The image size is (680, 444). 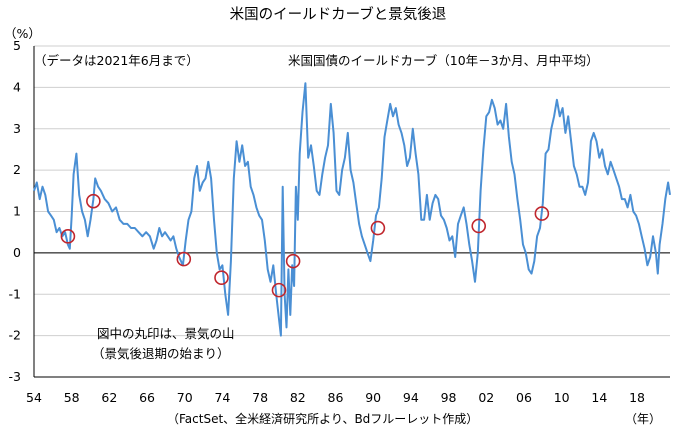 What do you see at coordinates (166, 333) in the screenshot?
I see `circle-note-line1: 図中の丸印は、景気の山` at bounding box center [166, 333].